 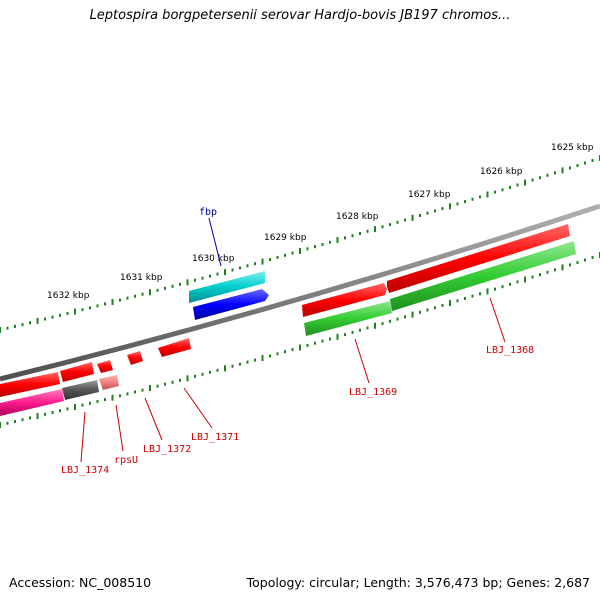 I want to click on gene-fbp-blue, so click(x=231, y=304).